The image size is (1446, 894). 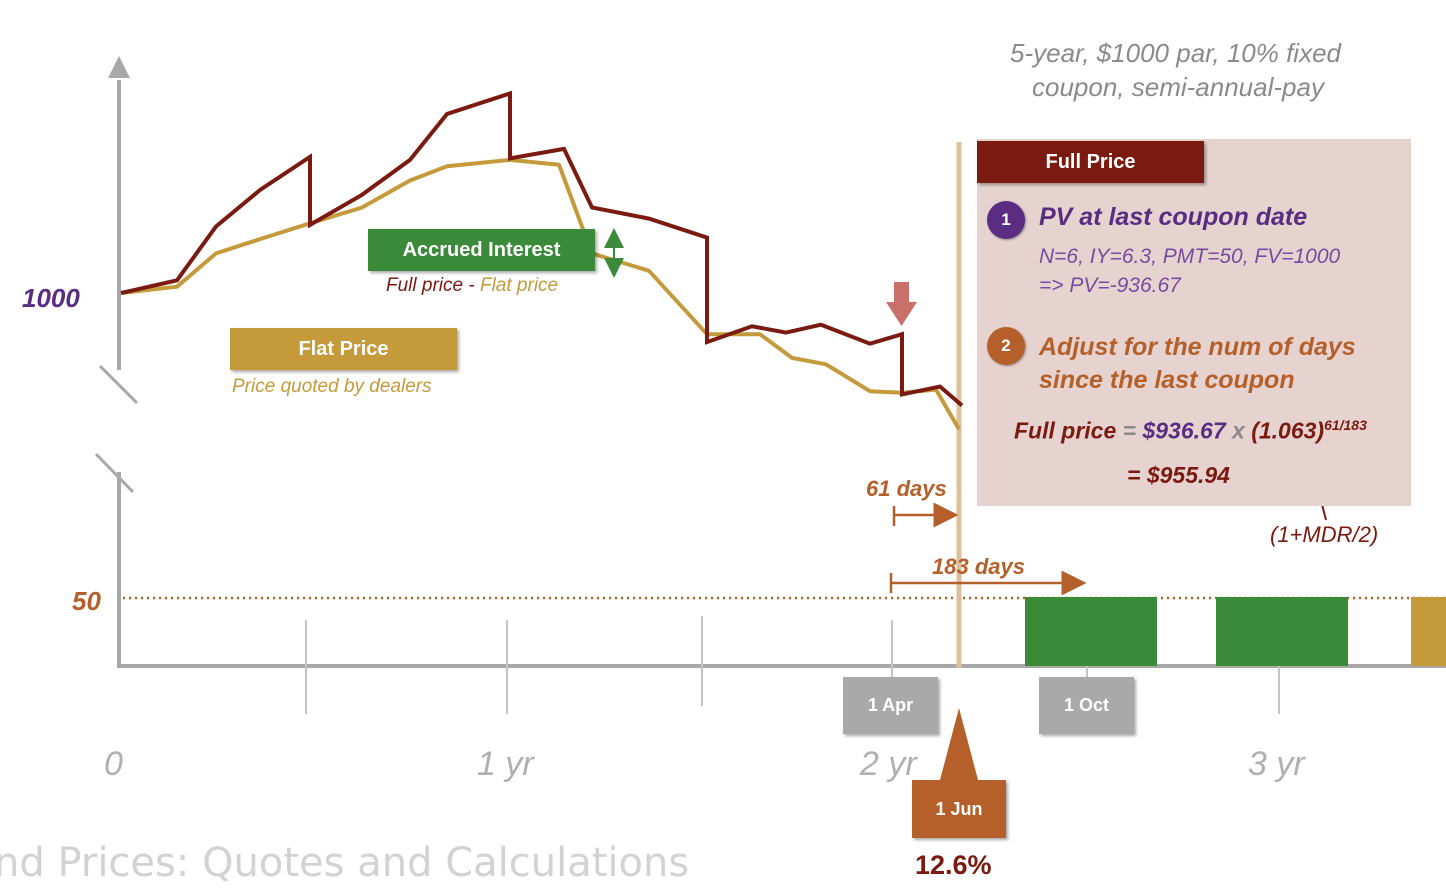 I want to click on rate-label: 12.6%, so click(x=953, y=865).